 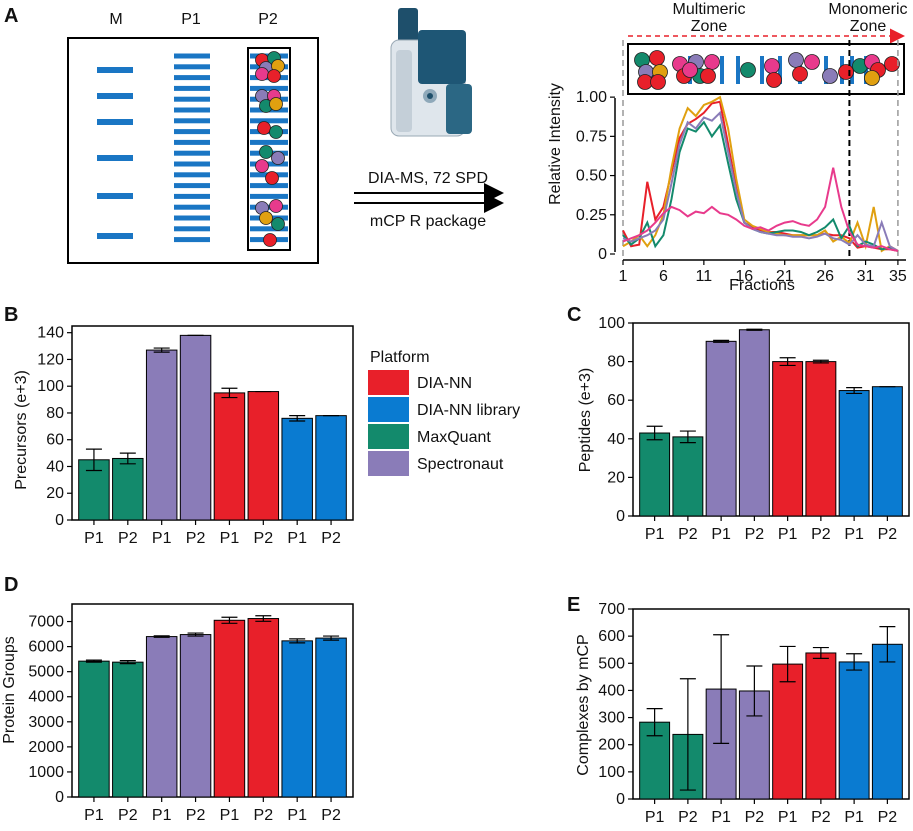 I want to click on panel-d-label: D, so click(x=11, y=585).